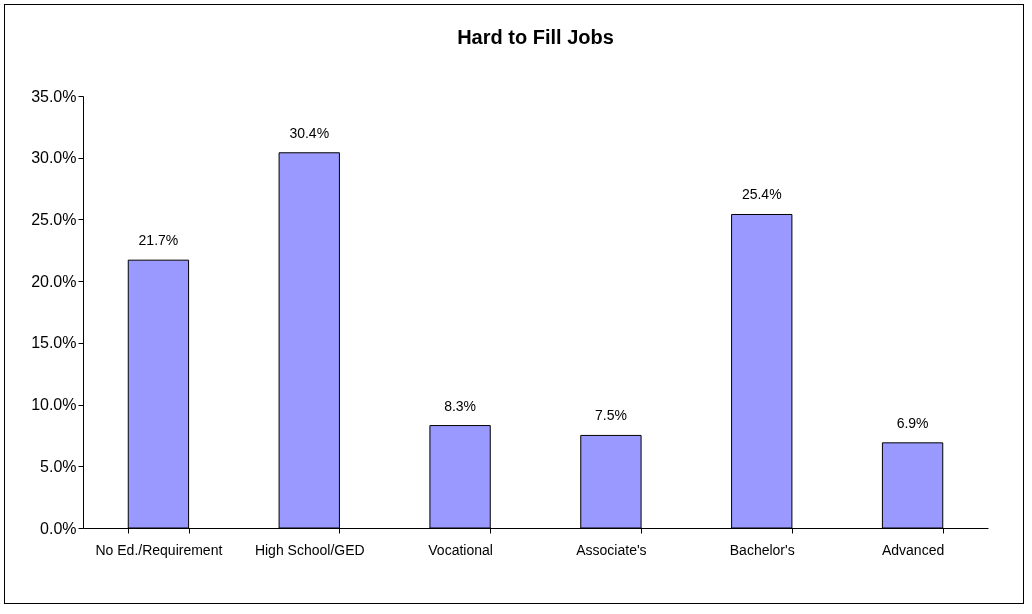 Image resolution: width=1032 pixels, height=614 pixels. What do you see at coordinates (535, 37) in the screenshot?
I see `chart-title: Hard to Fill Jobs` at bounding box center [535, 37].